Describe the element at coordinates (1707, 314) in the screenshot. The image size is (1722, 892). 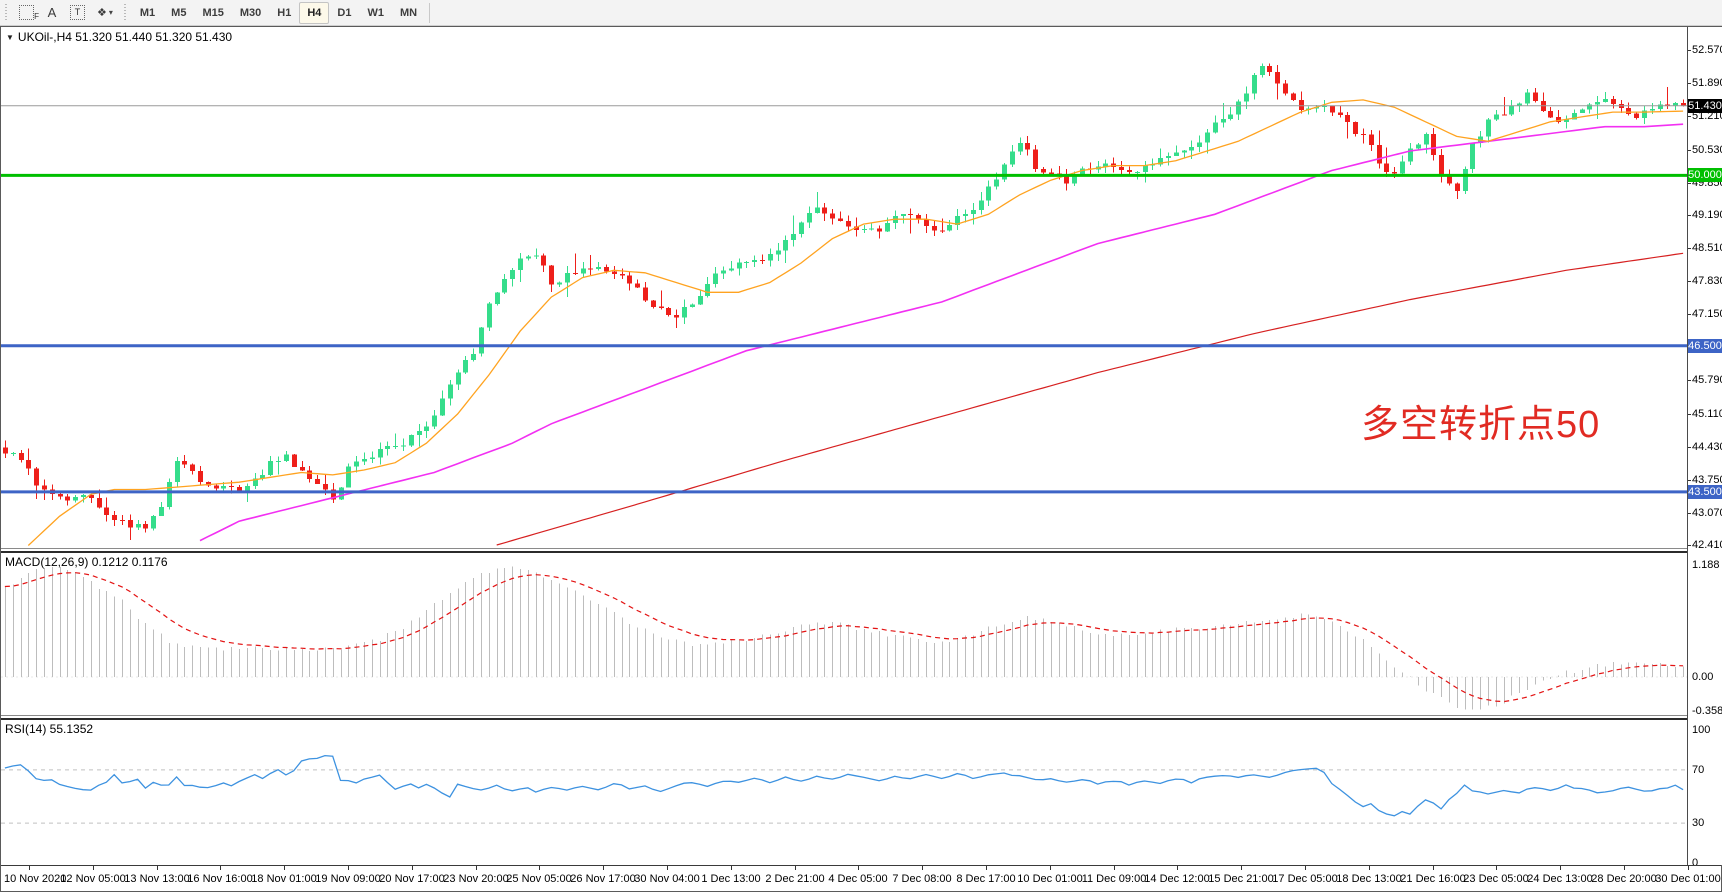
I see `price-axis-label: 47.150` at that location.